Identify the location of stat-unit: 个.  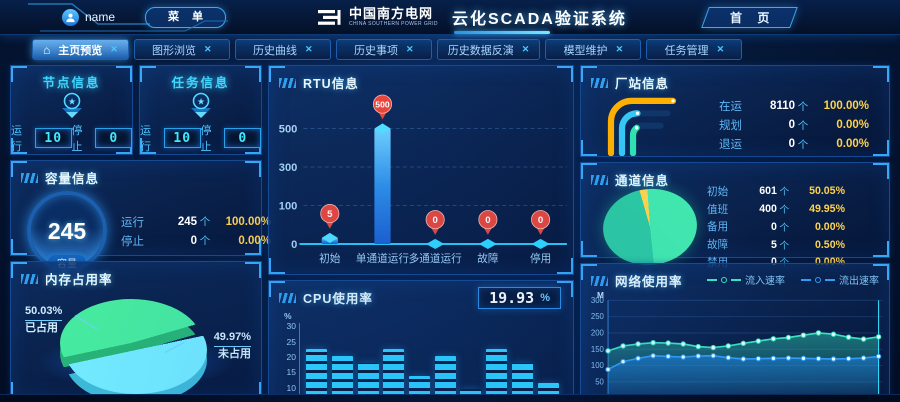
(803, 125).